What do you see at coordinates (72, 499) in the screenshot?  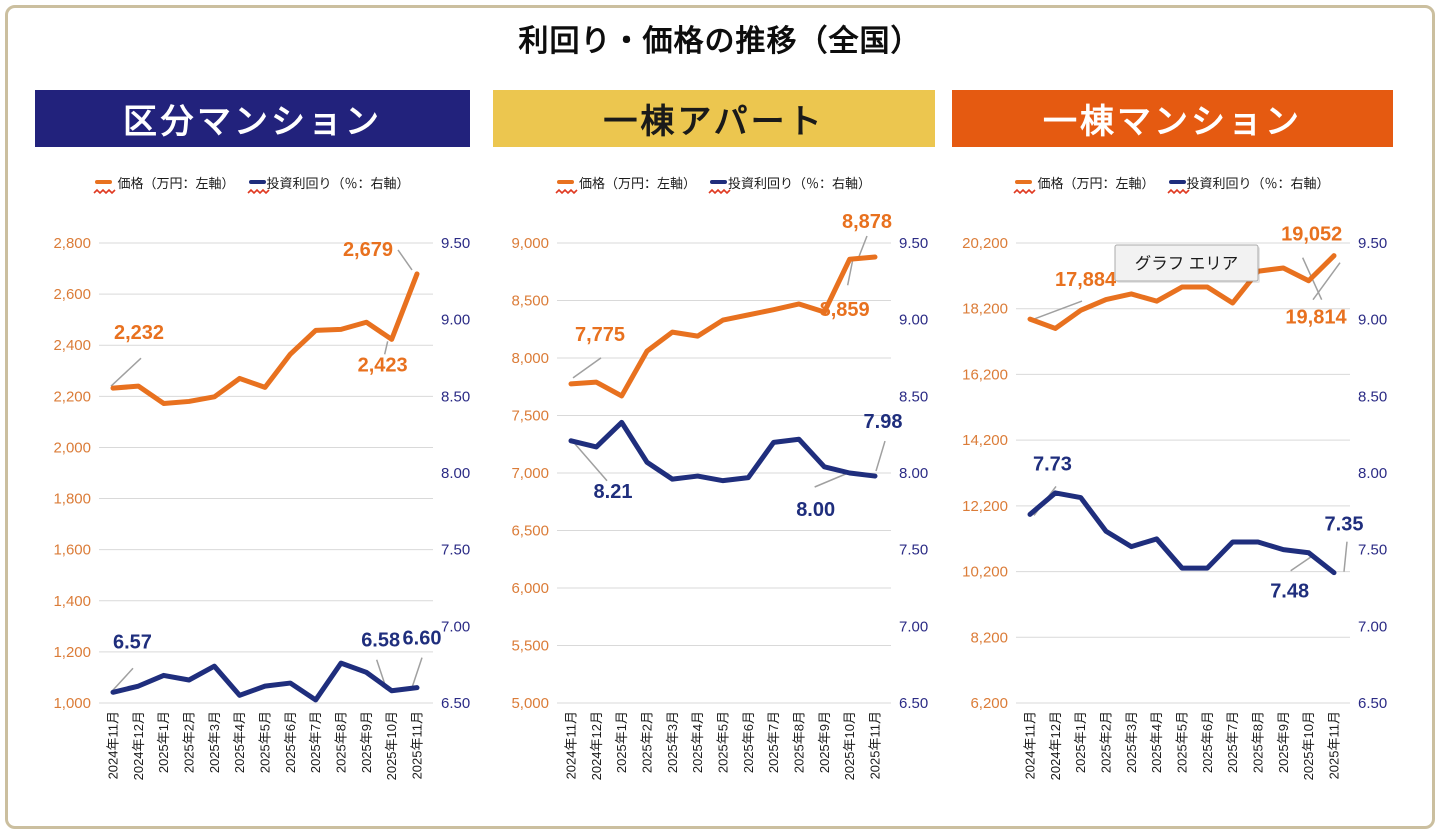 I see `left-axis-tick: 1,800` at bounding box center [72, 499].